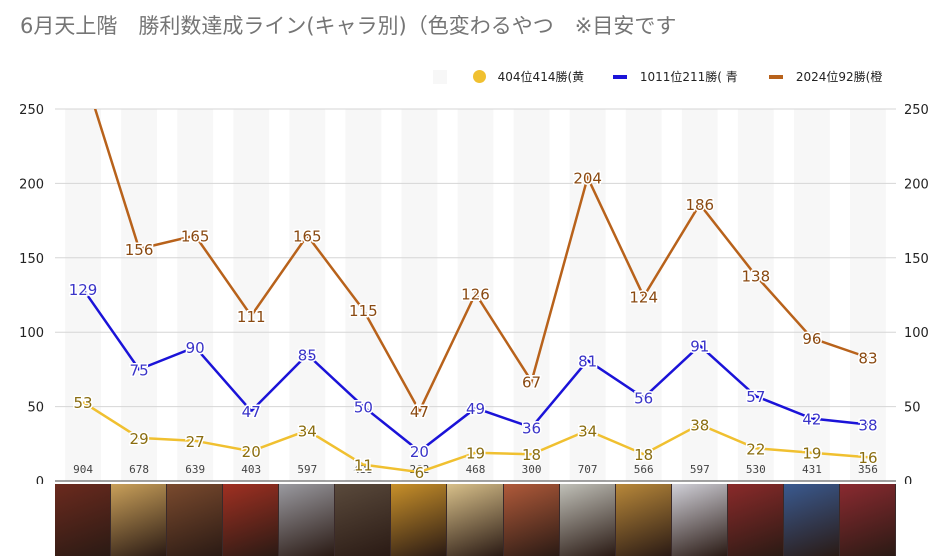 The image size is (947, 556). I want to click on chart-title: 6月天上階 勝利数達成ライン(キャラ別)（色変わるやつ ※目安です, so click(348, 26).